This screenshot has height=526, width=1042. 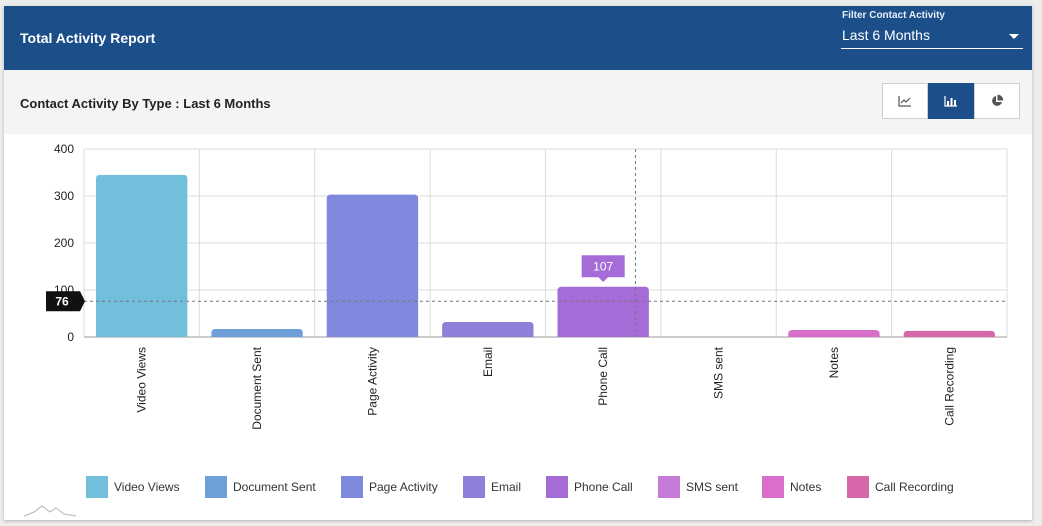 What do you see at coordinates (914, 487) in the screenshot?
I see `legend-label: Call Recording` at bounding box center [914, 487].